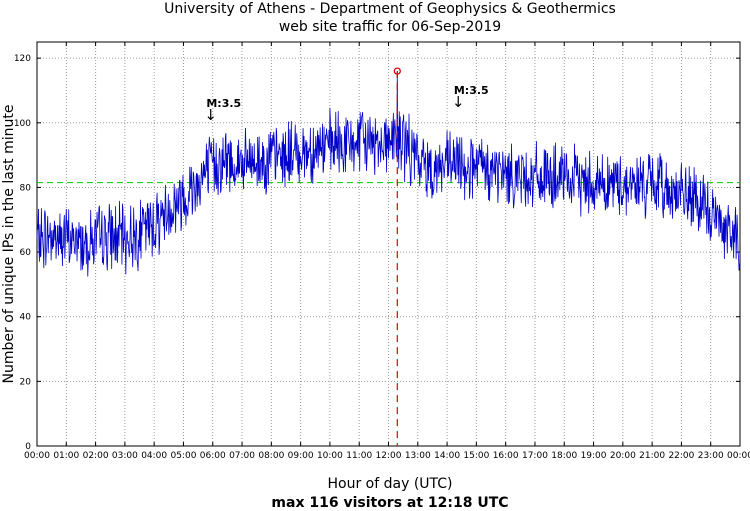 This screenshot has height=511, width=750. What do you see at coordinates (564, 456) in the screenshot?
I see `x-tick-label: 18:00` at bounding box center [564, 456].